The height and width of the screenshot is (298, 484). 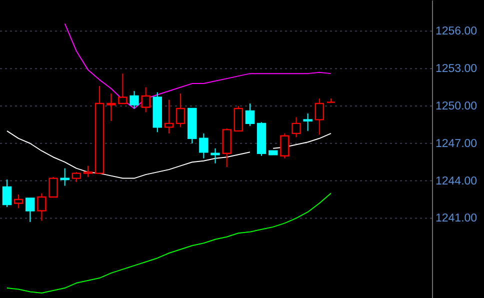 What do you see at coordinates (457, 32) in the screenshot?
I see `y-tick-label: 1256.00` at bounding box center [457, 32].